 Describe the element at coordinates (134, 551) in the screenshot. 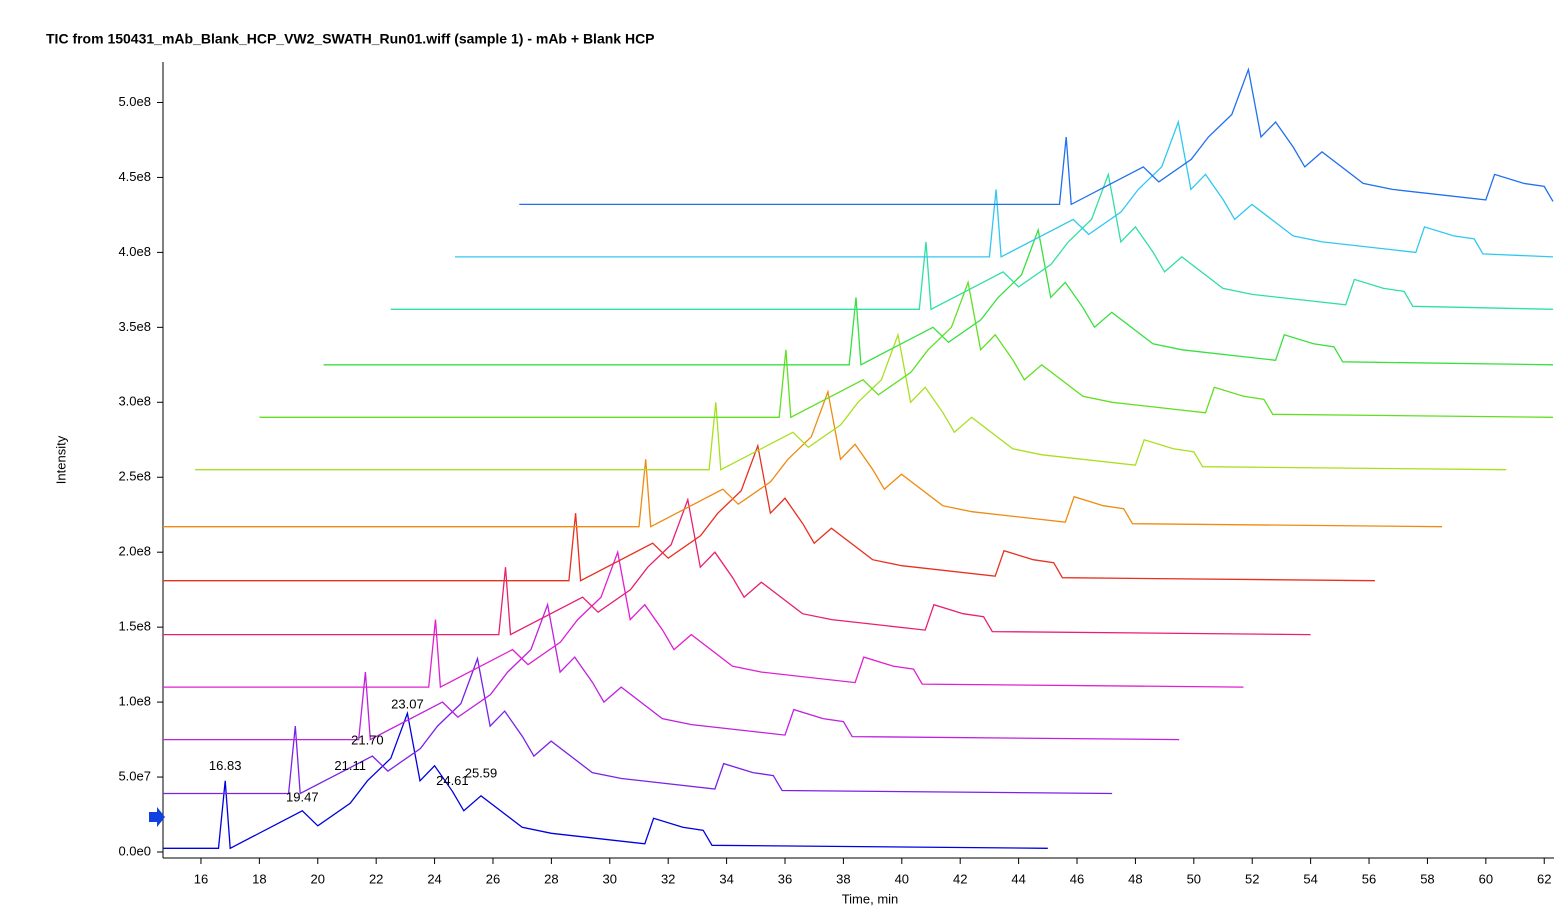

I see `y-tick-label: 2.0e8` at that location.